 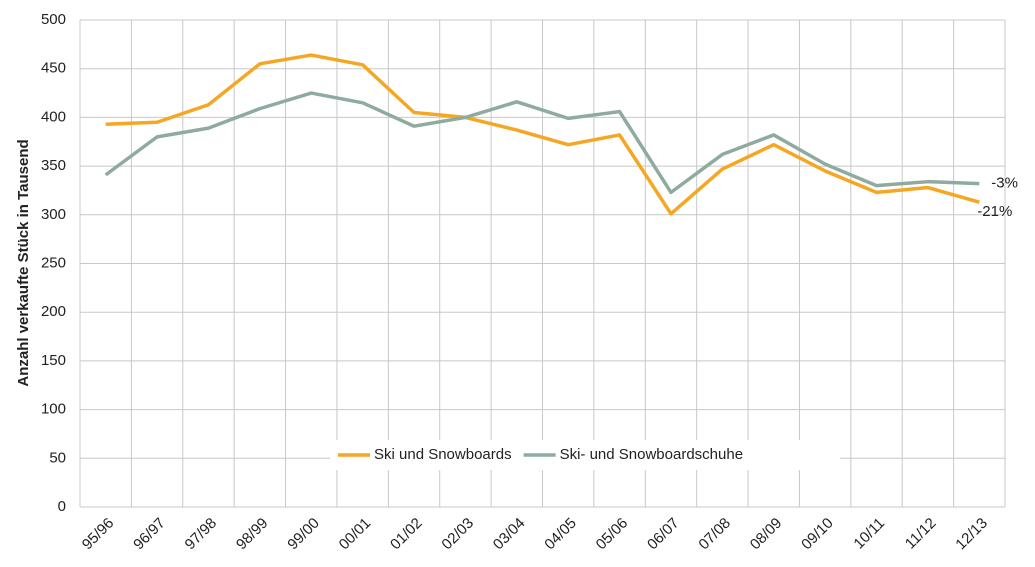 What do you see at coordinates (817, 534) in the screenshot?
I see `x-tick-label: 09/10` at bounding box center [817, 534].